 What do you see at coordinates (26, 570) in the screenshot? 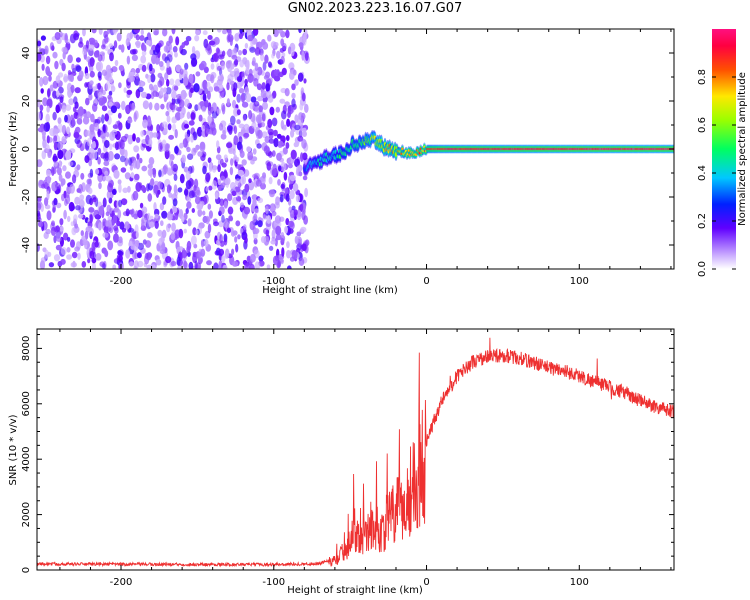
I see `y-tick-label: 0` at bounding box center [26, 570].